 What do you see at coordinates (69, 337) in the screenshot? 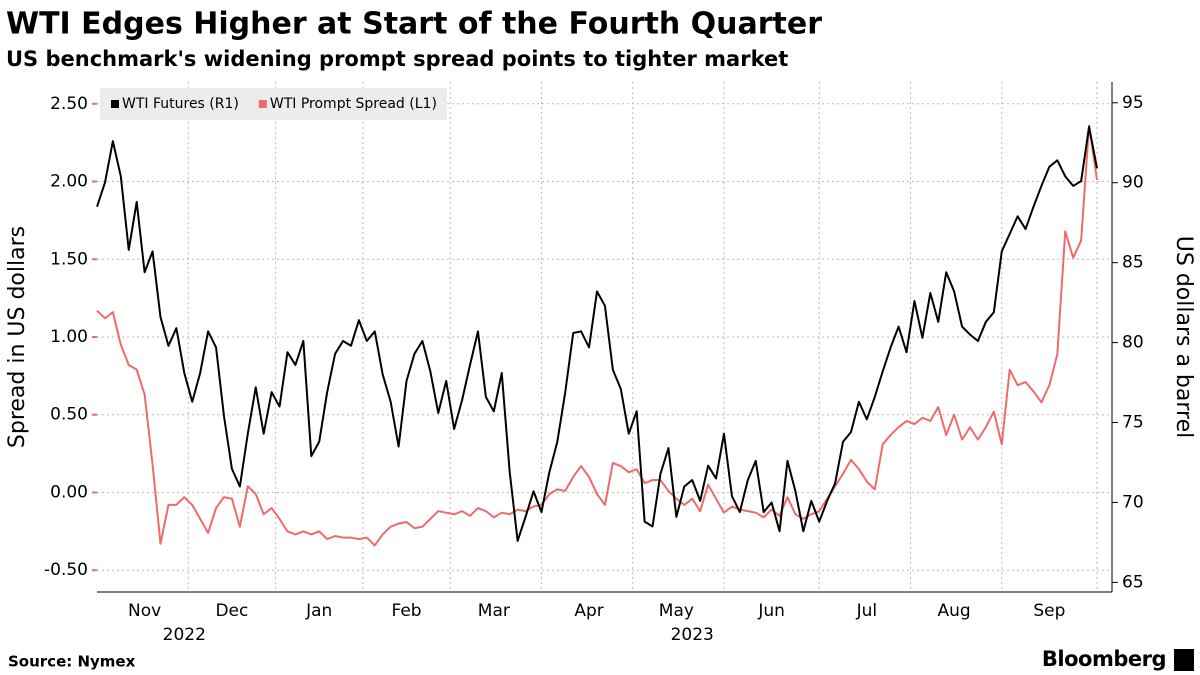
I see `y-tick-label: 1.00` at bounding box center [69, 337].